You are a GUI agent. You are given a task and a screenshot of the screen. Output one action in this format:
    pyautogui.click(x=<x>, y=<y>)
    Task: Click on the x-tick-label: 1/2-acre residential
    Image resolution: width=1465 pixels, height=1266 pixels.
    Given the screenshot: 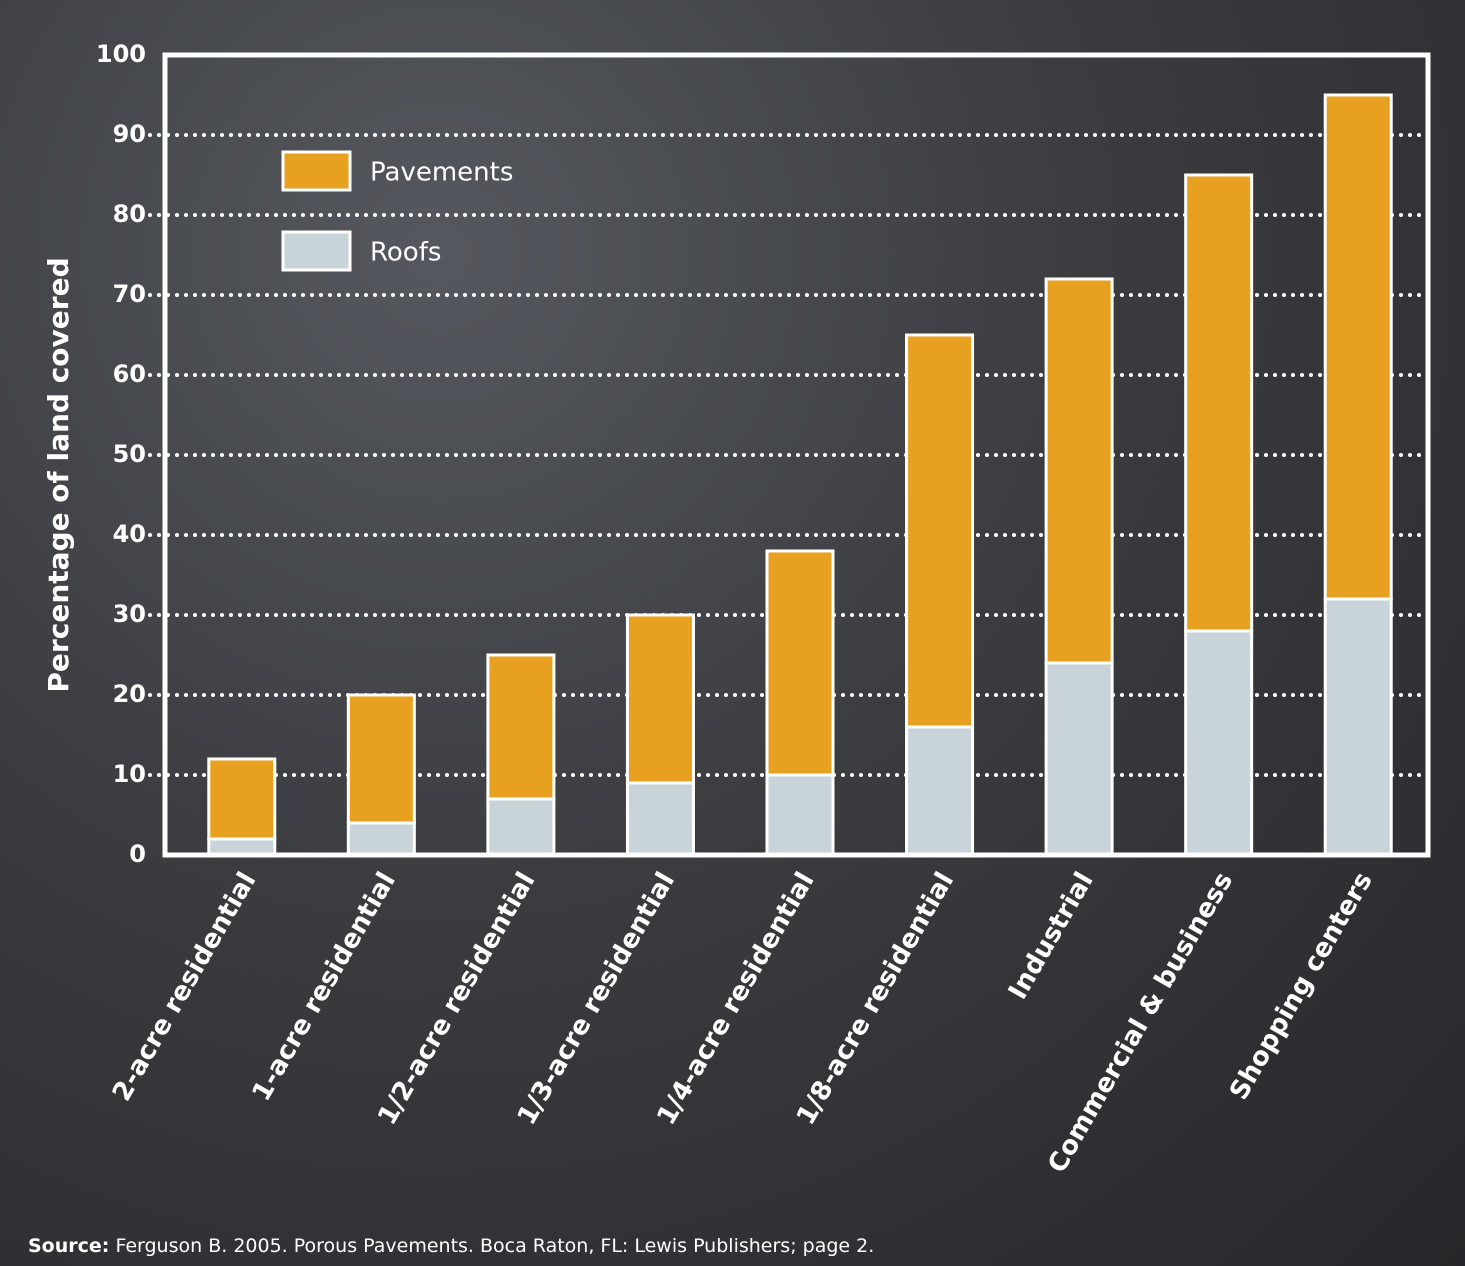 What is the action you would take?
    pyautogui.click(x=456, y=998)
    